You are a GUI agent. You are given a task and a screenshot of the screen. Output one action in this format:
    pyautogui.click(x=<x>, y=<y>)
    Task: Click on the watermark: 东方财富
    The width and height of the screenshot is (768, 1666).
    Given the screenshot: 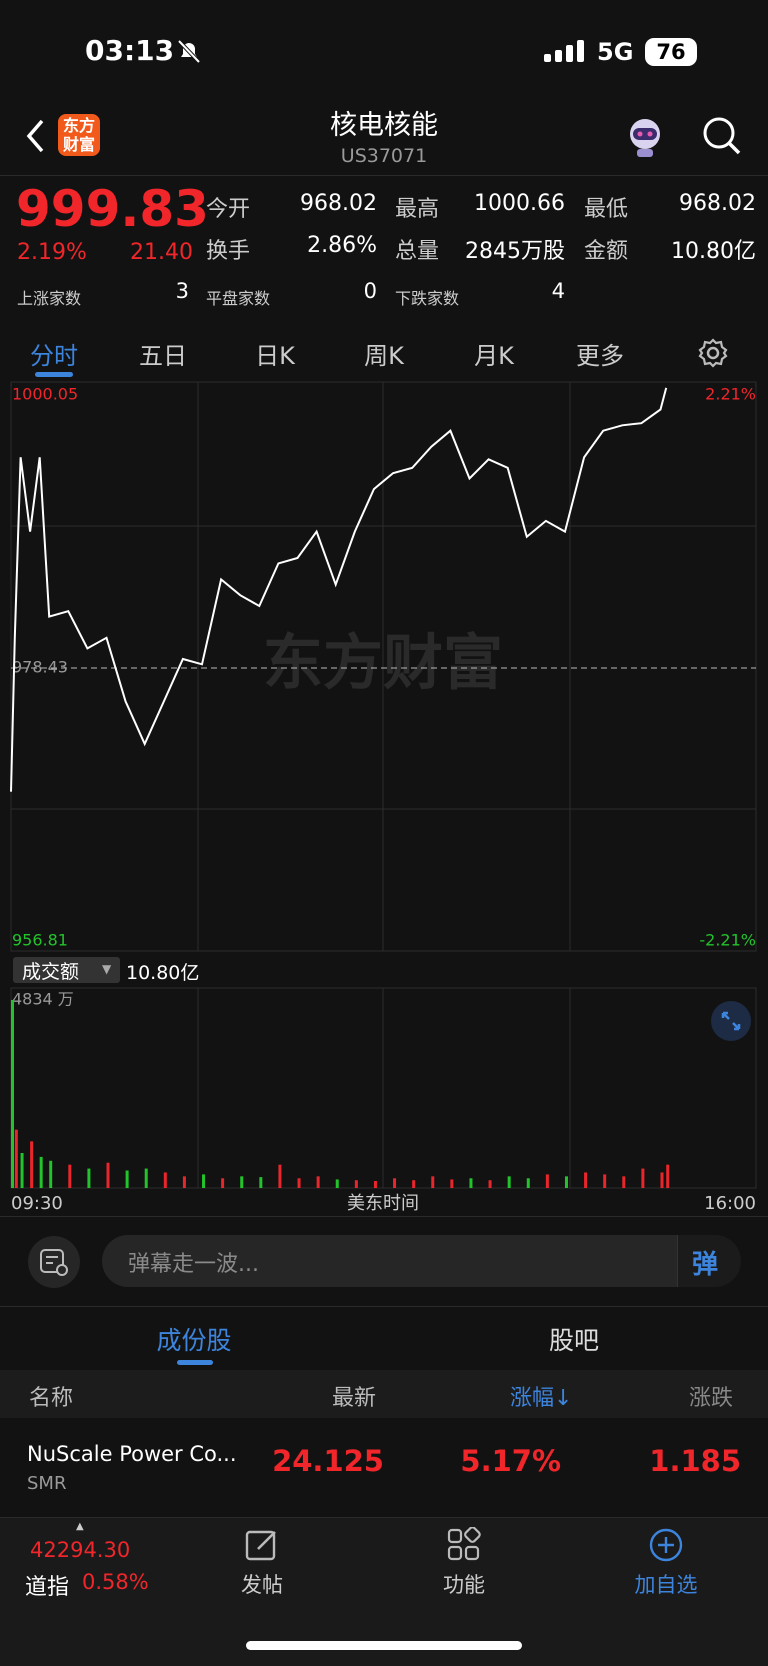 What is the action you would take?
    pyautogui.click(x=383, y=664)
    